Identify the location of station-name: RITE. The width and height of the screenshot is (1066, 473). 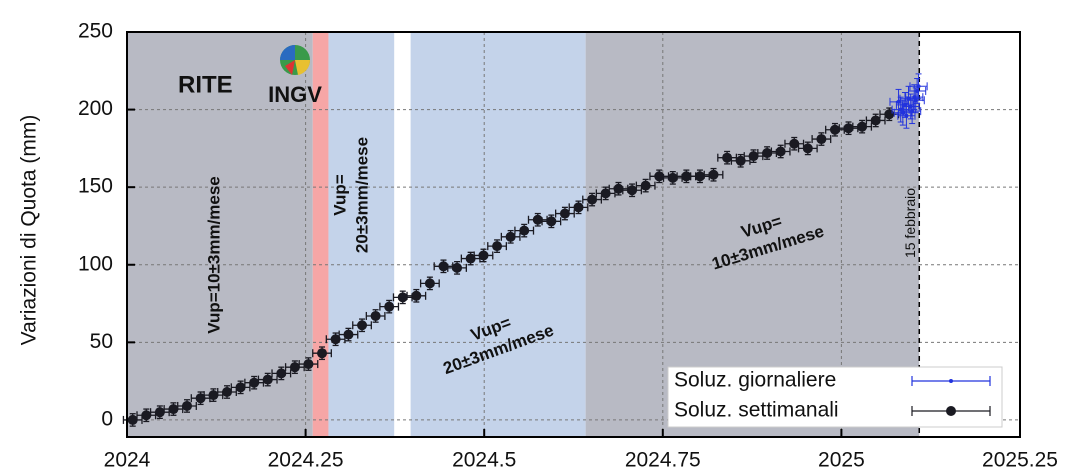
(205, 84).